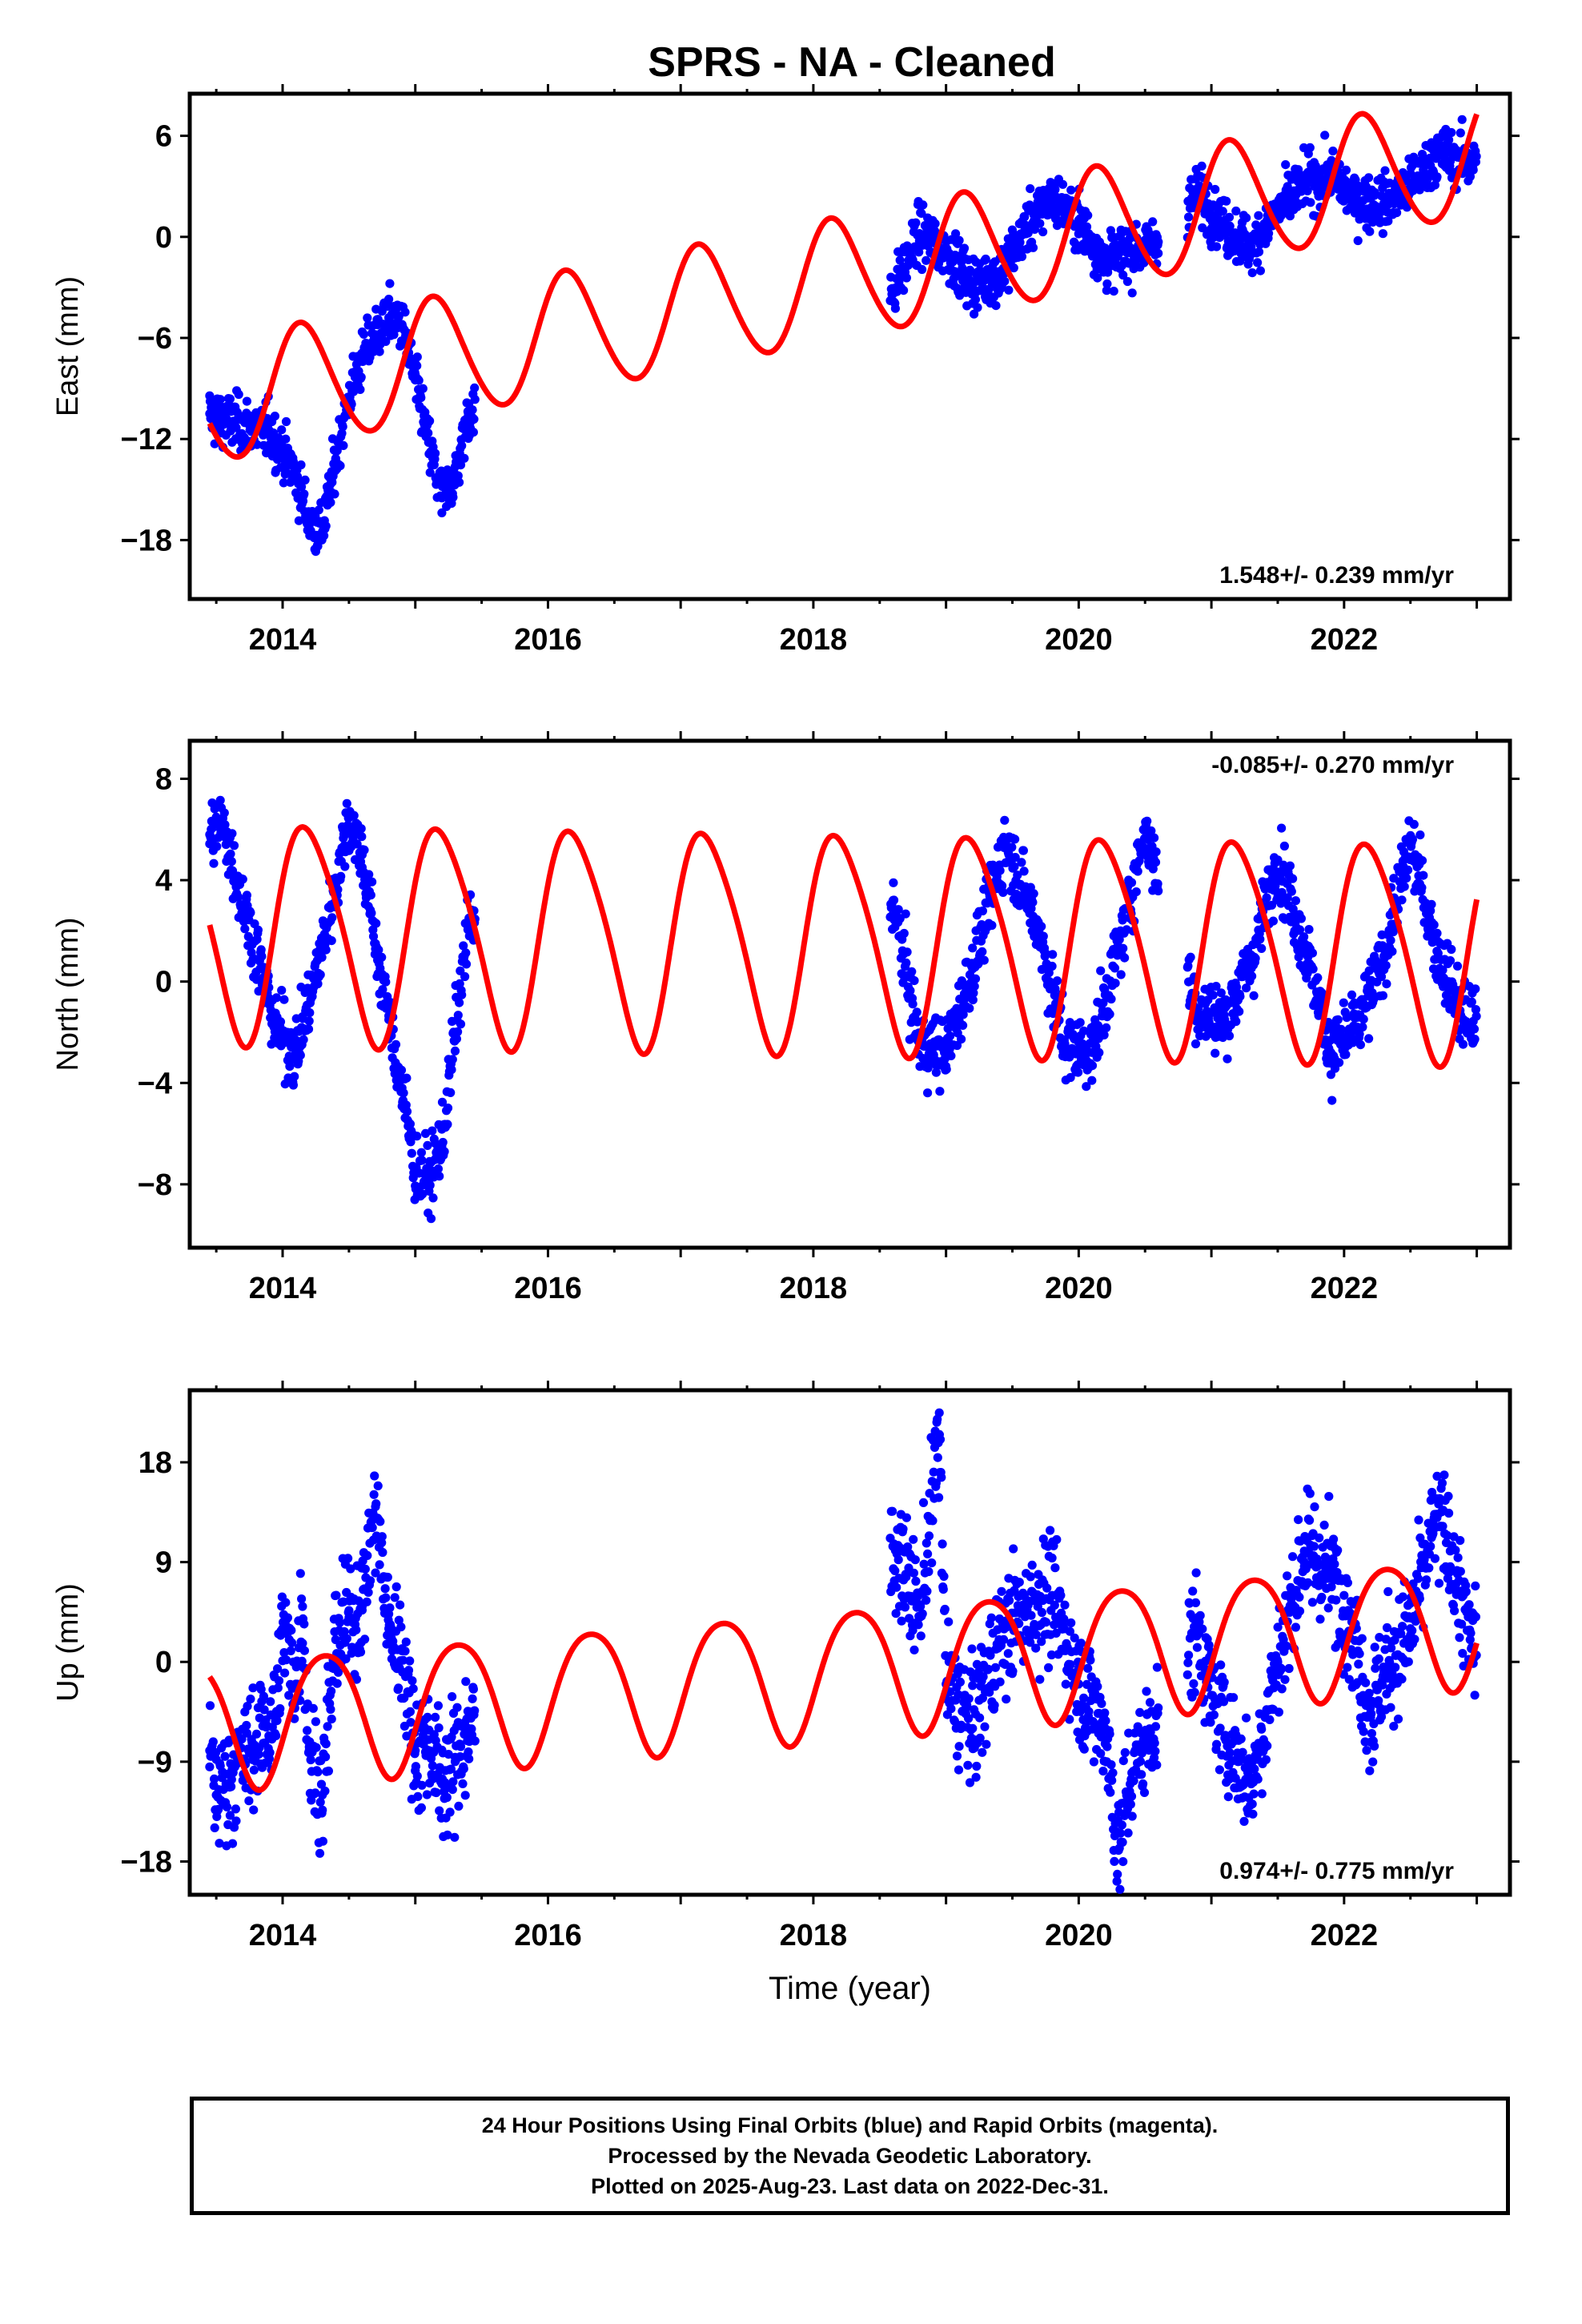 Image resolution: width=1582 pixels, height=2324 pixels. Describe the element at coordinates (283, 1288) in the screenshot. I see `north-x-tick-label: 2014` at that location.